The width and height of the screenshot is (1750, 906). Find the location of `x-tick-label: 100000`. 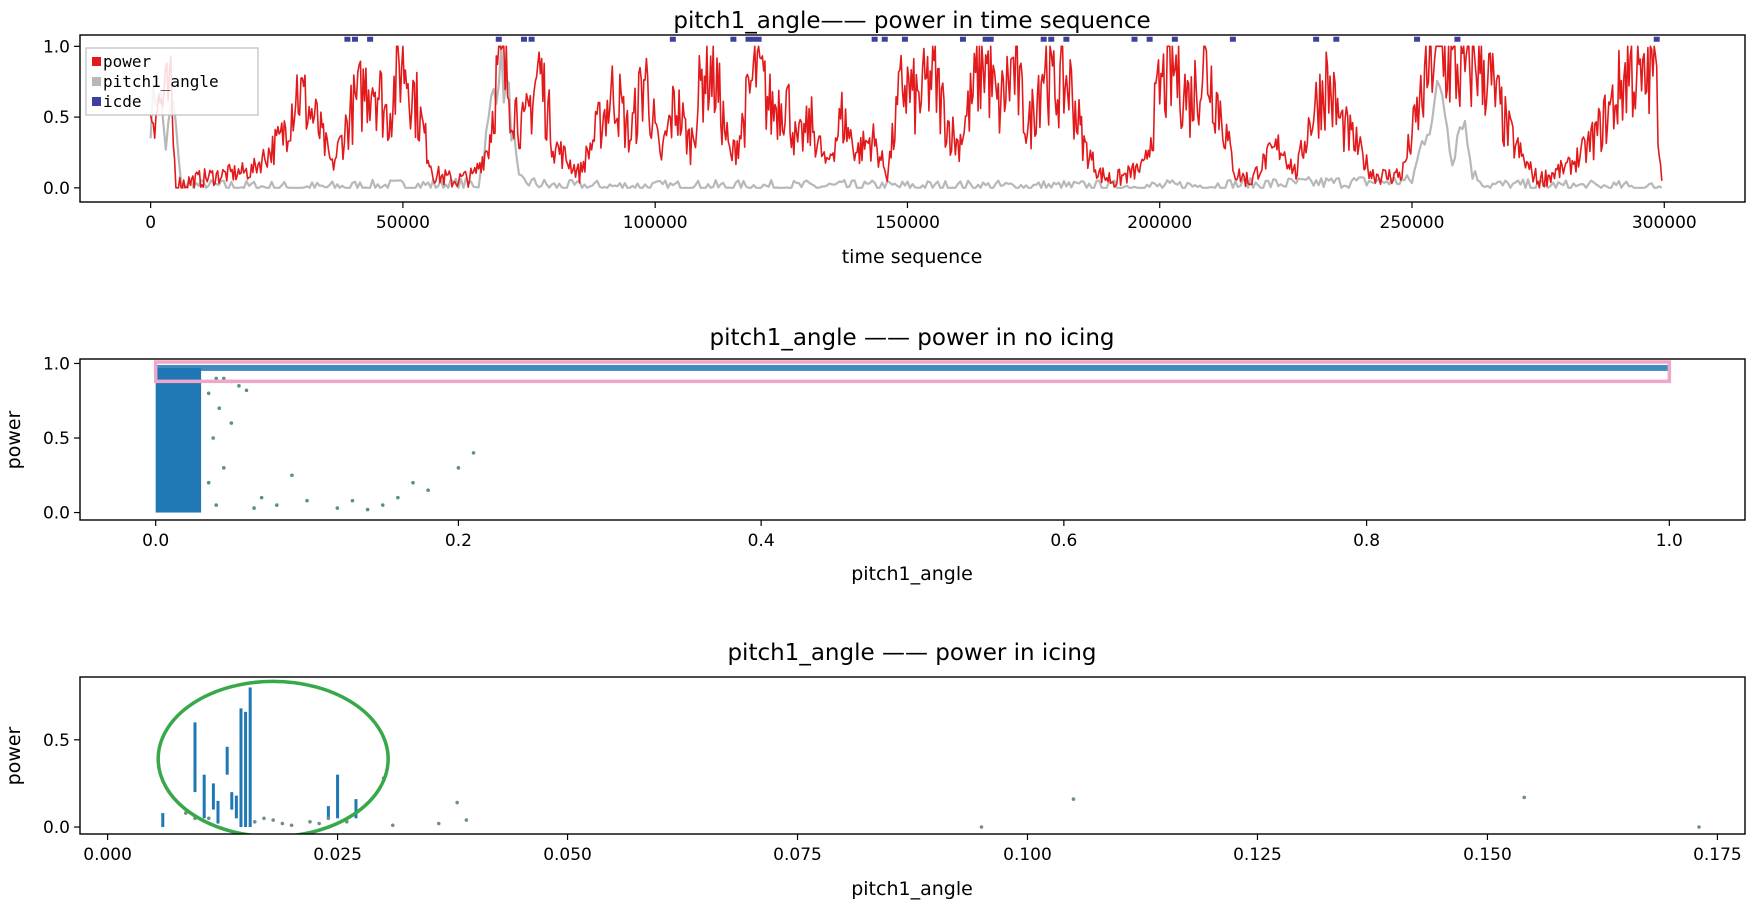

x-tick-label: 100000 is located at coordinates (655, 223).